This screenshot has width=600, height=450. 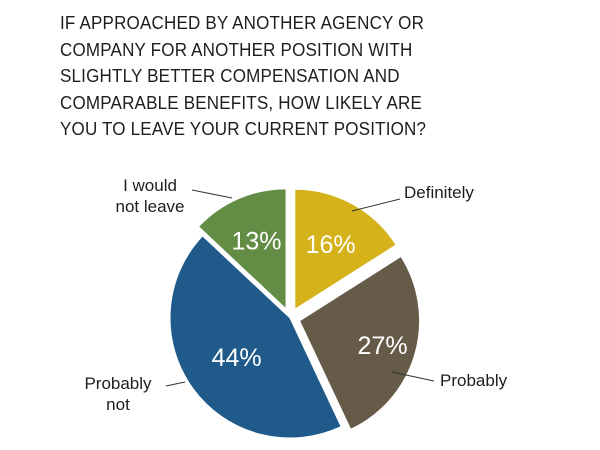 What do you see at coordinates (150, 196) in the screenshot?
I see `slice-category-label-i-would-not-leave: I would not leave` at bounding box center [150, 196].